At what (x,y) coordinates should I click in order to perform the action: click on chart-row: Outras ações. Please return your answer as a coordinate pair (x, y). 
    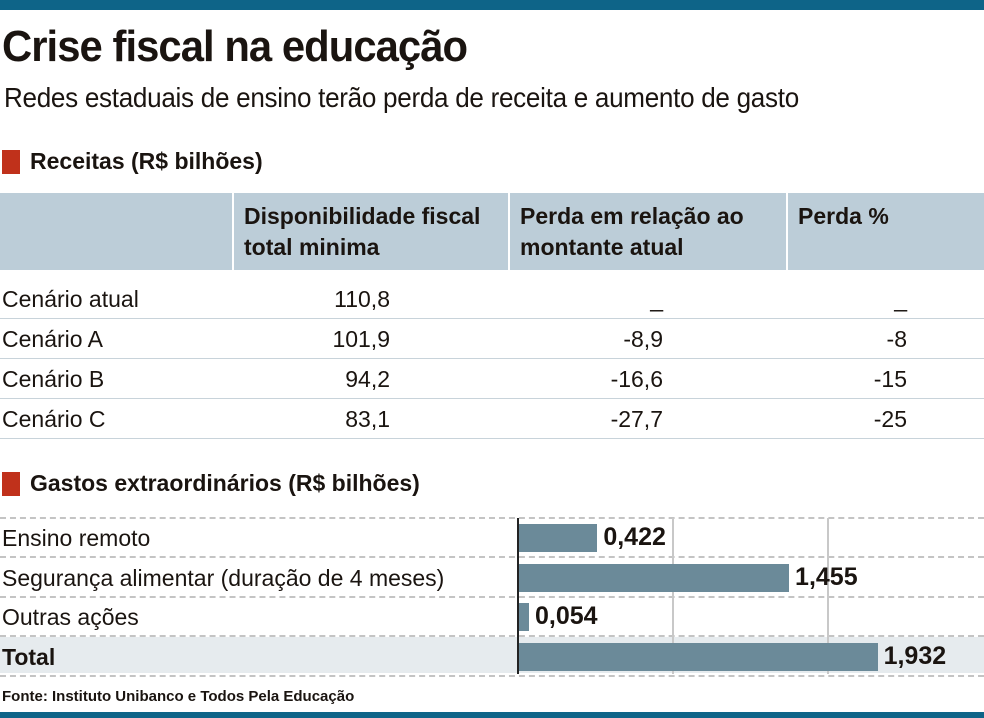
    Looking at the image, I should click on (492, 617).